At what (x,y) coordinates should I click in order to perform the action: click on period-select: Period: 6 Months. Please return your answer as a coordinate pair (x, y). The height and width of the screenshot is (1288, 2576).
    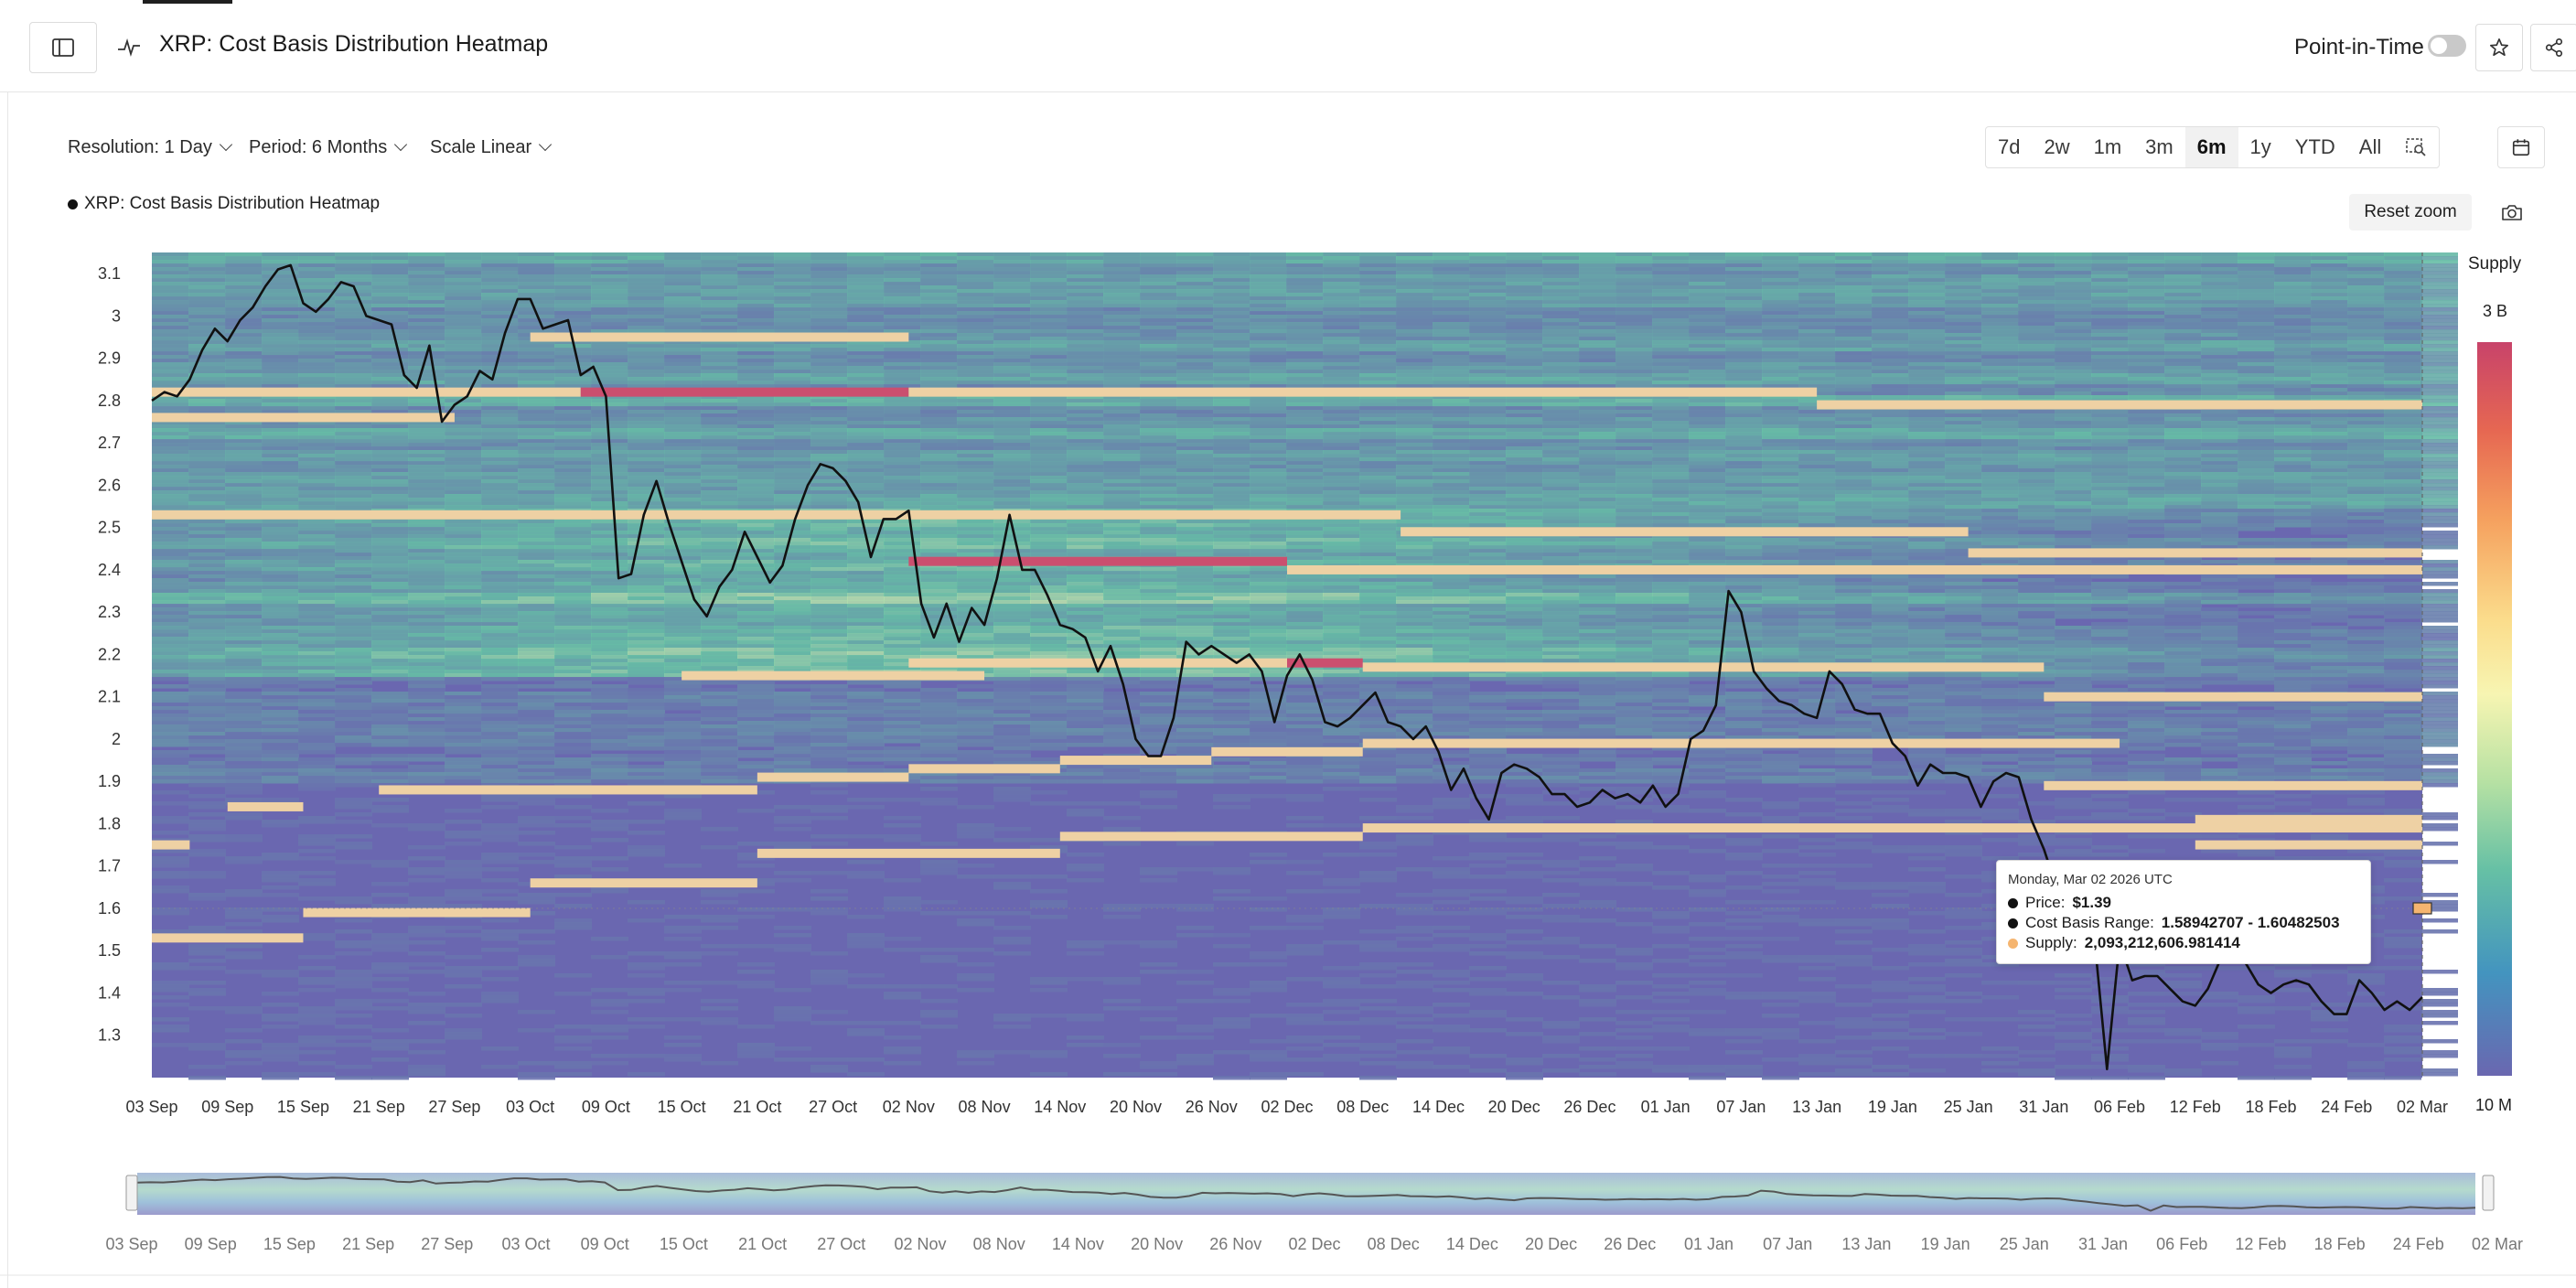
    Looking at the image, I should click on (329, 148).